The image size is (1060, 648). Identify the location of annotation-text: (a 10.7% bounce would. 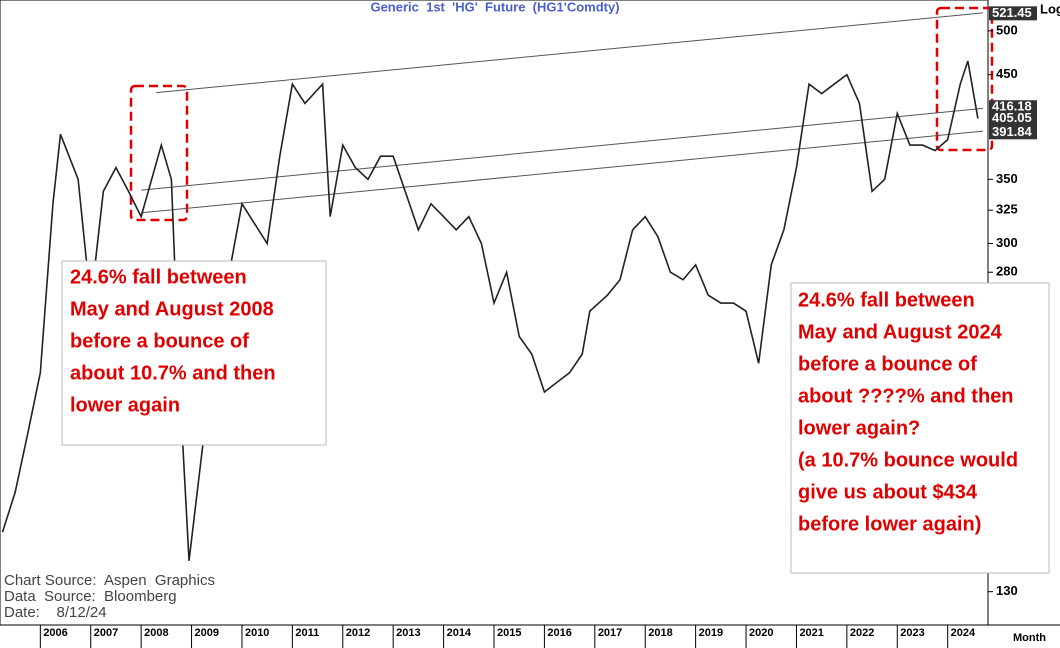
(908, 460).